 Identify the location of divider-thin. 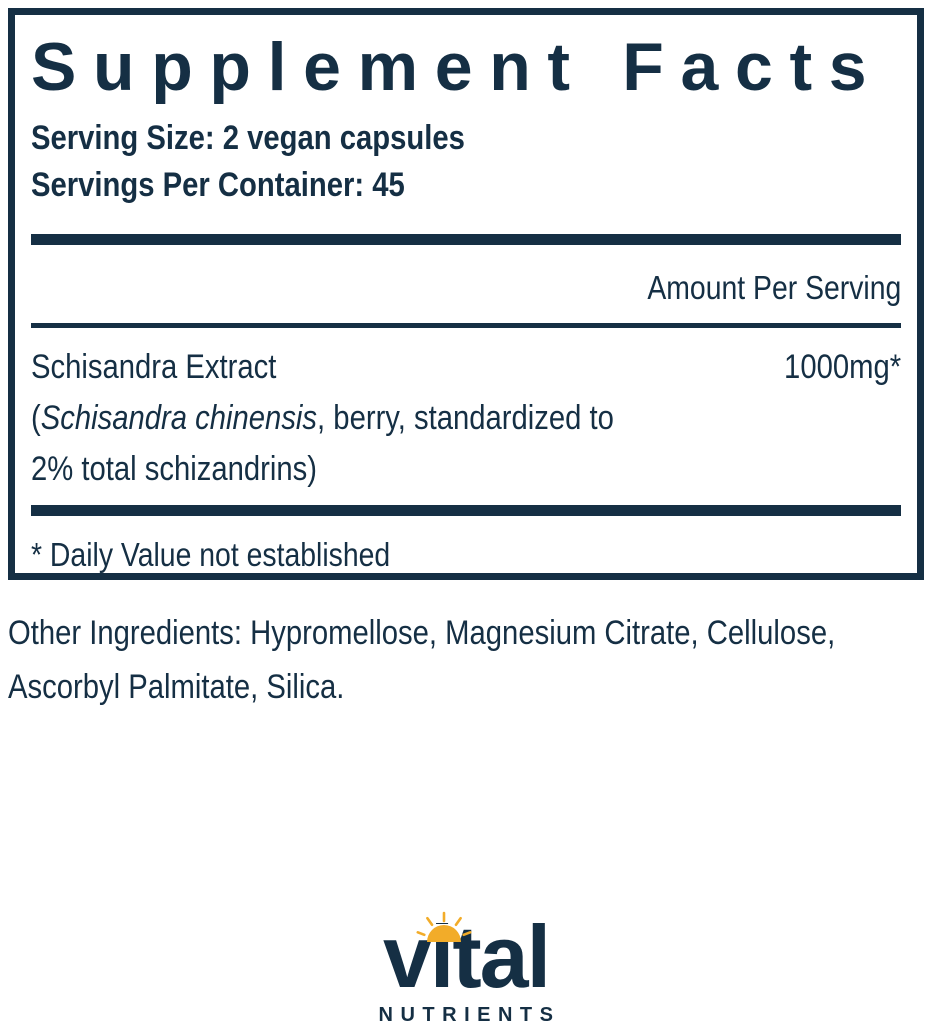
(466, 326).